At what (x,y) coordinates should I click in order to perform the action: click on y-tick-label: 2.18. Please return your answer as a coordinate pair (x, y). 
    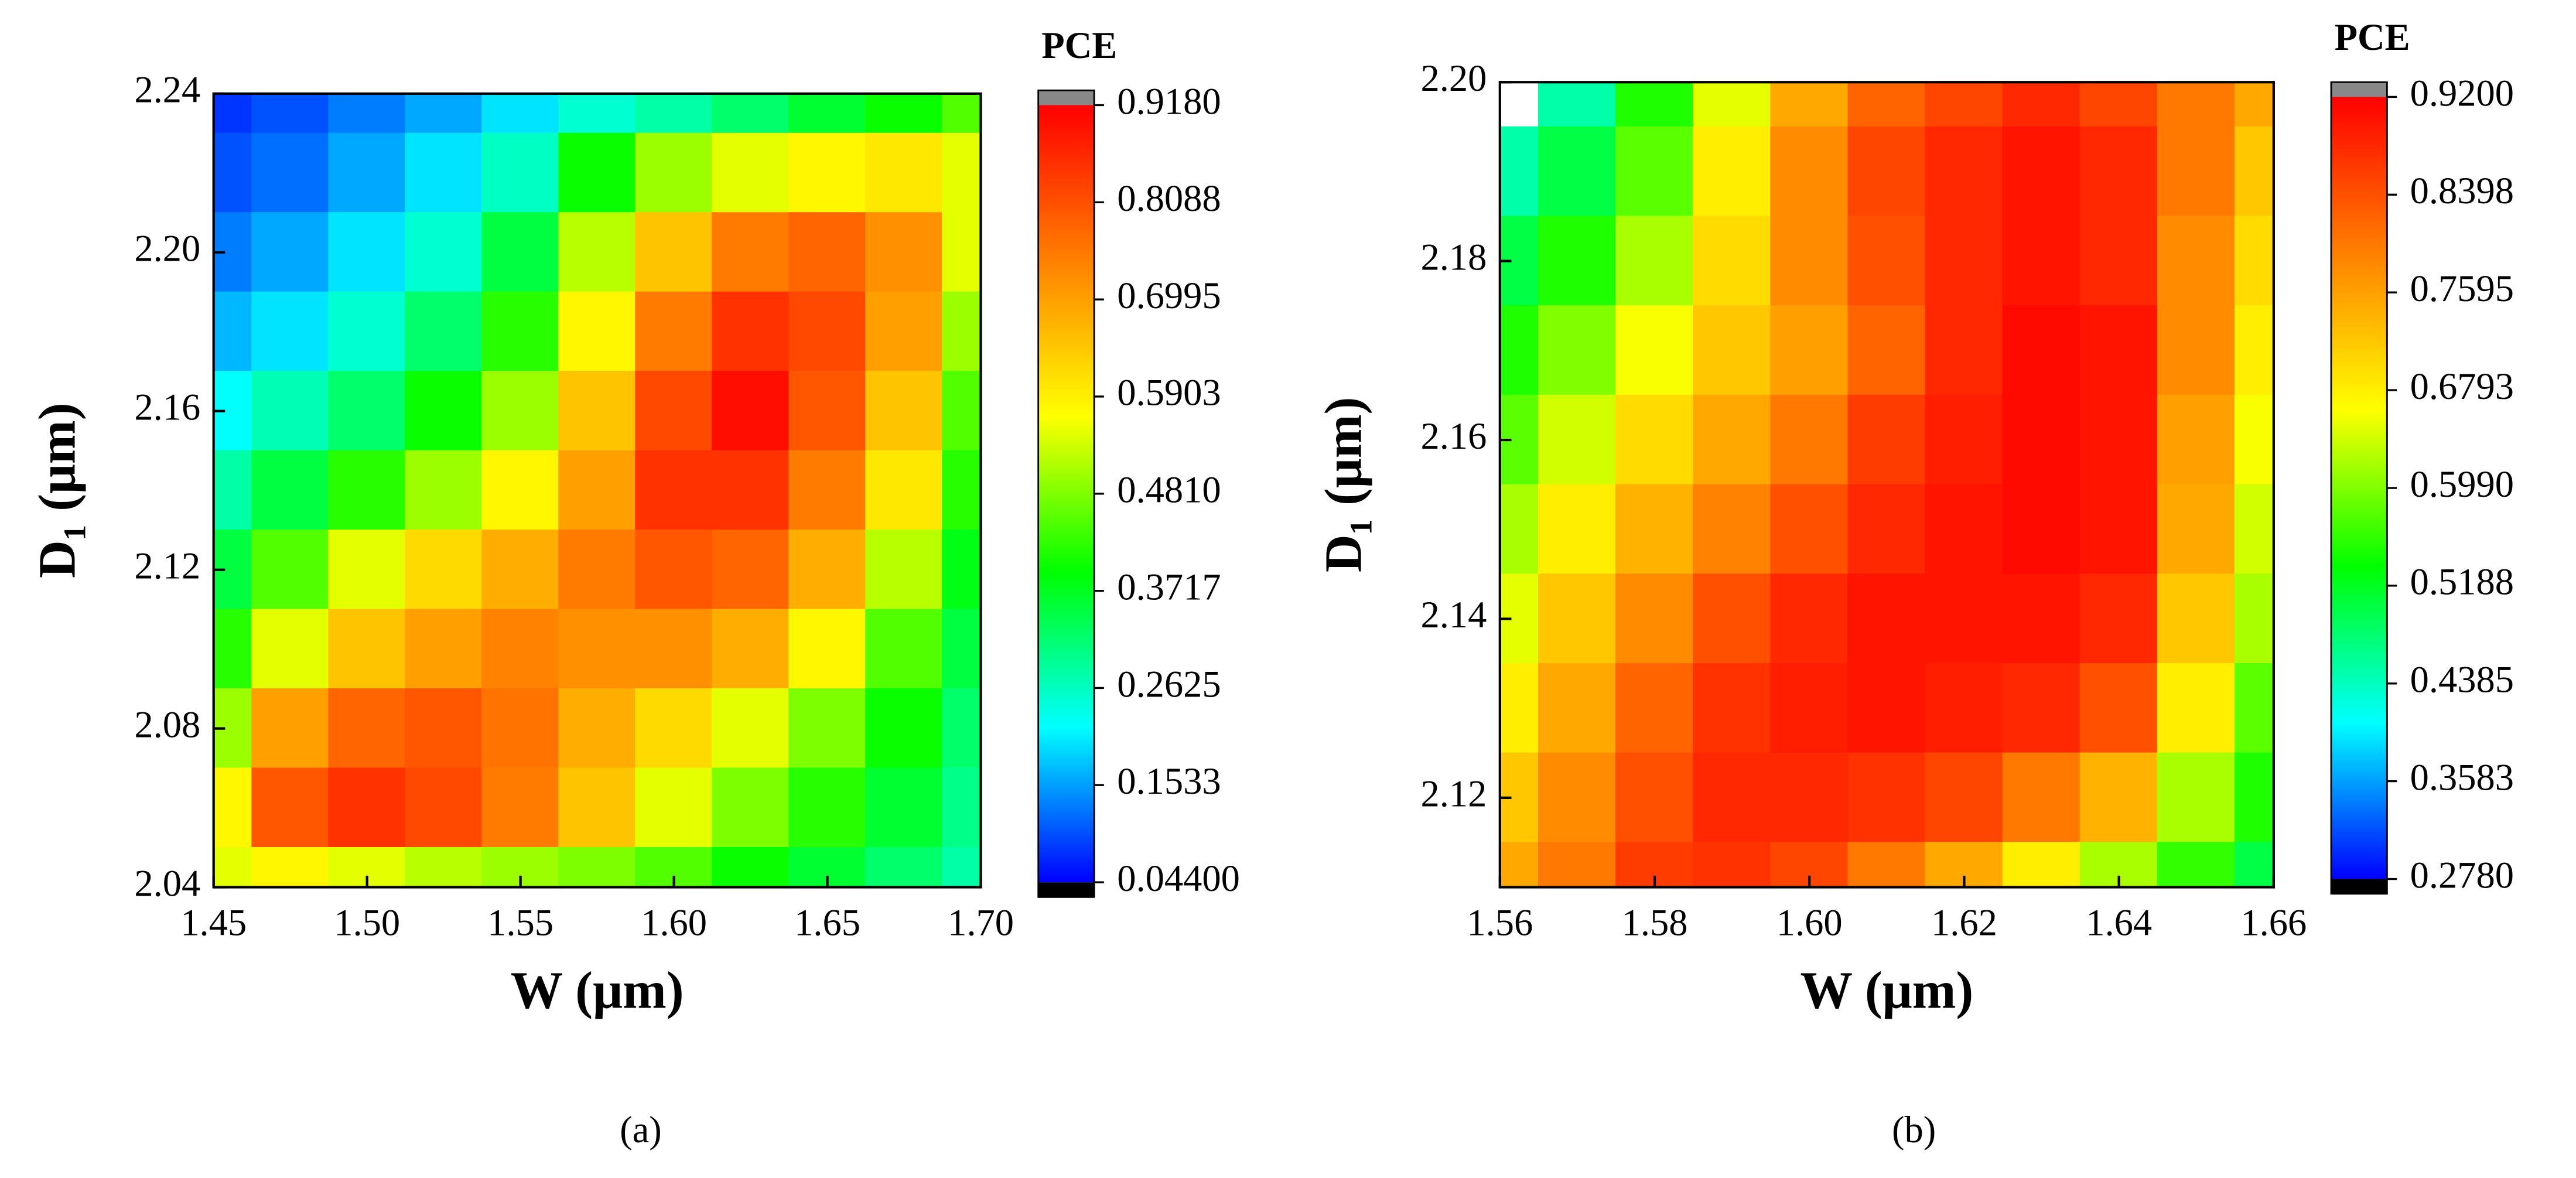
    Looking at the image, I should click on (1454, 257).